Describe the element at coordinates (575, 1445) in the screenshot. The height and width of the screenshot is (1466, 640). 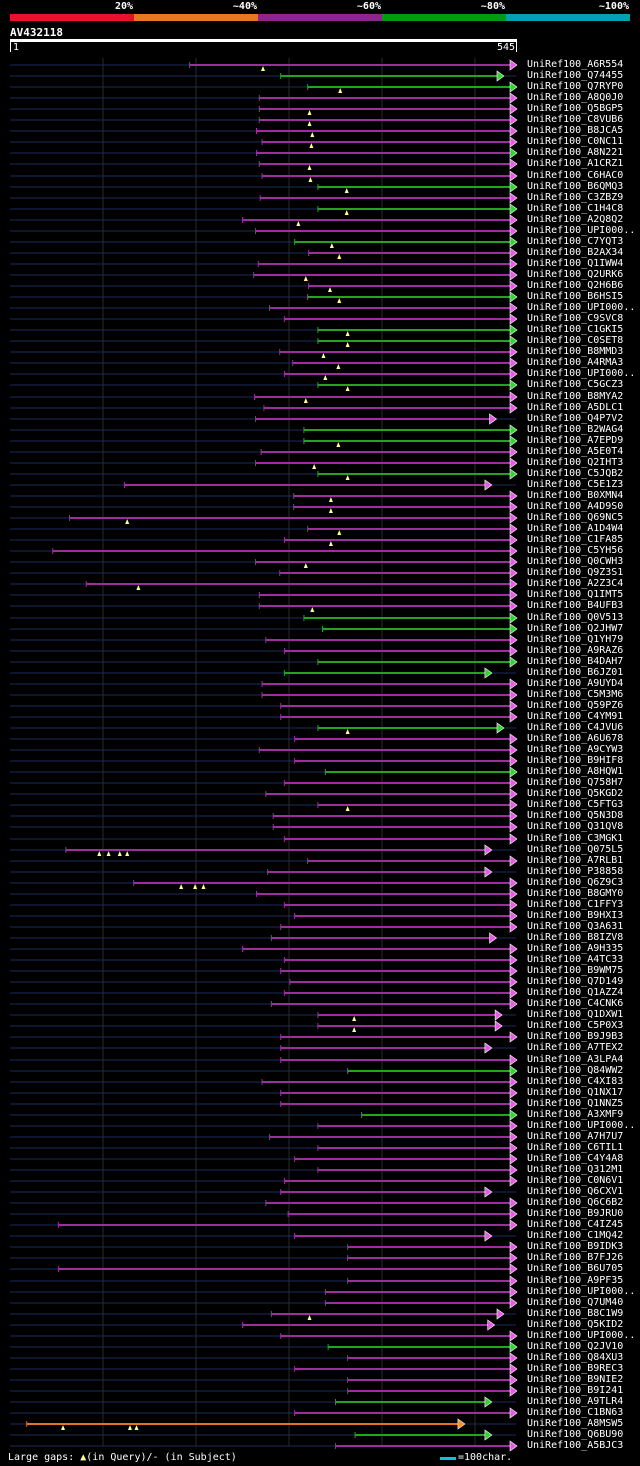
I see `hit-label: UniRef100_A5BJC3` at that location.